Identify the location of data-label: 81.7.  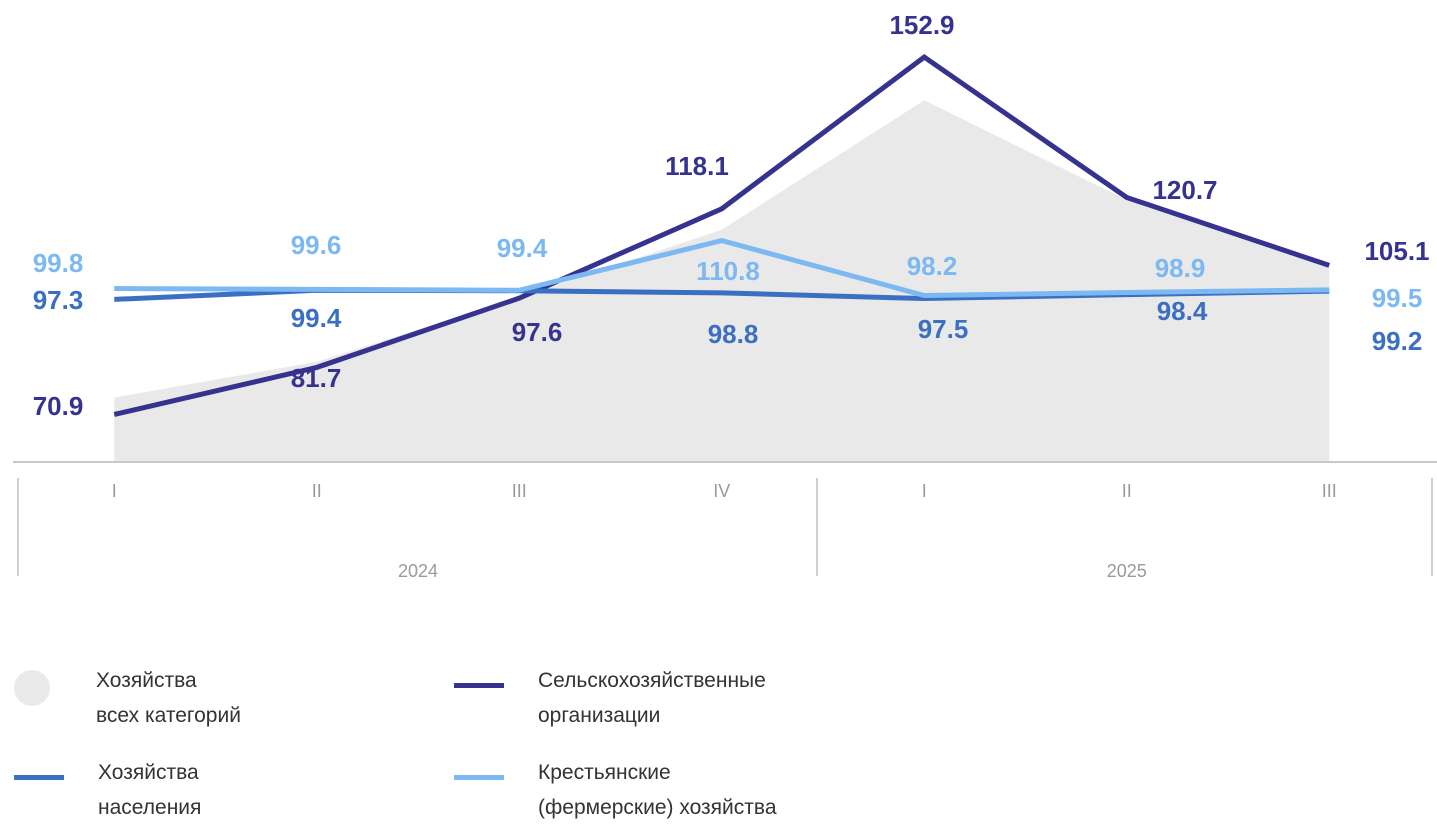
(316, 378).